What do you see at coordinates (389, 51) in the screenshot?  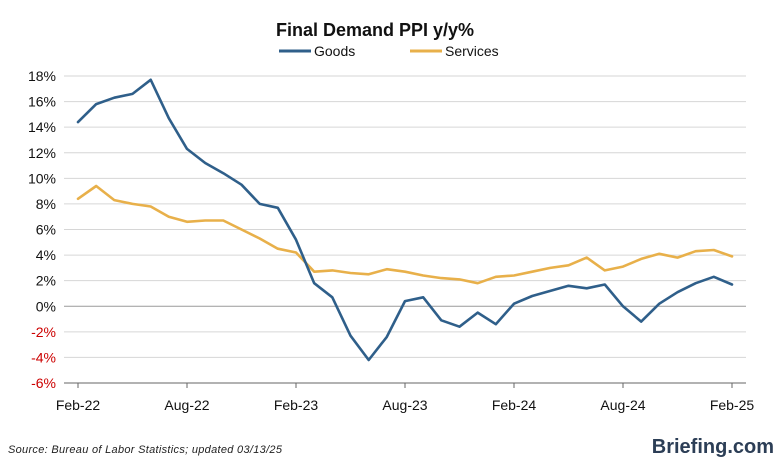 I see `legend: Goods Services` at bounding box center [389, 51].